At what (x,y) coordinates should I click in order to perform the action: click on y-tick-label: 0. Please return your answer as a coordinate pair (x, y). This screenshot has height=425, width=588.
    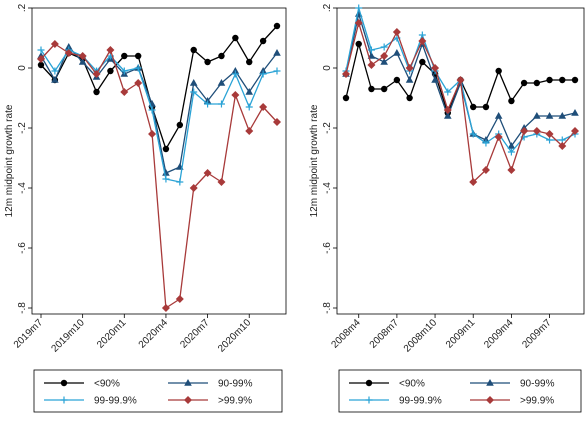
    Looking at the image, I should click on (22, 68).